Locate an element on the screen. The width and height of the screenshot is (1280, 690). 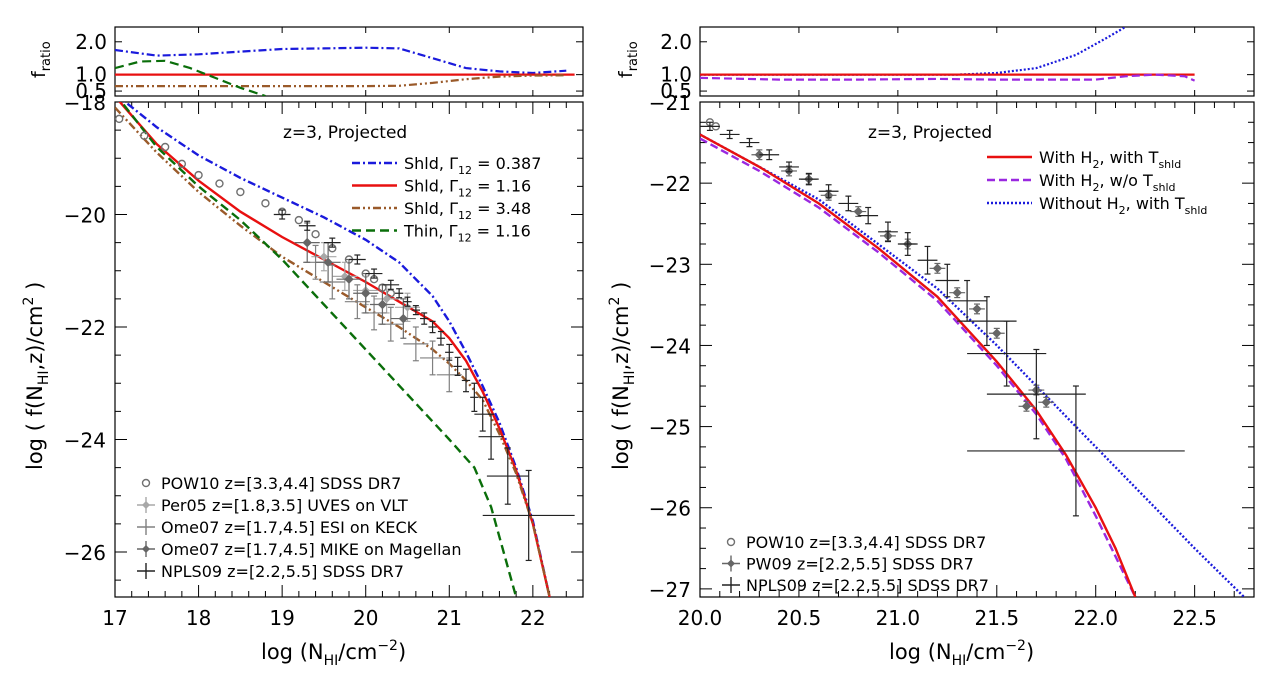
xtick-label: 19 is located at coordinates (281, 618).